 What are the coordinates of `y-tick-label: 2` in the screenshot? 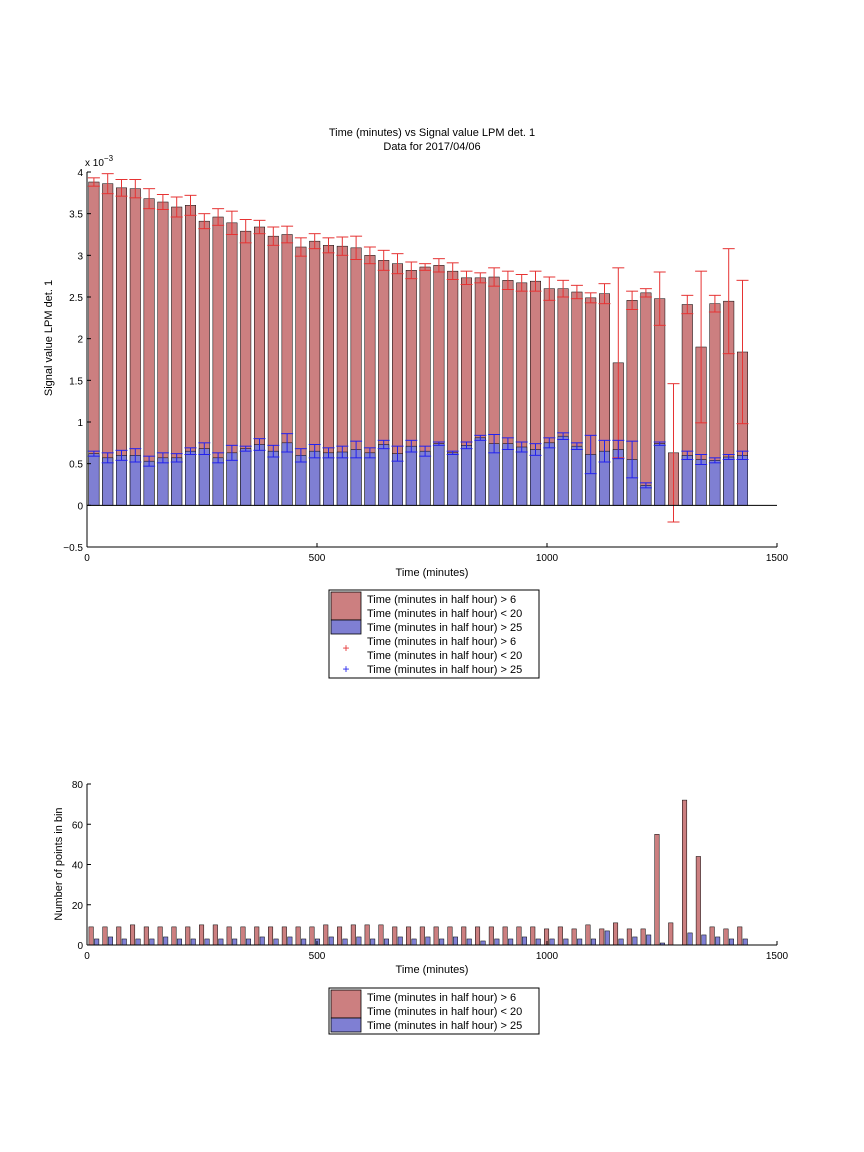 It's located at (80, 340).